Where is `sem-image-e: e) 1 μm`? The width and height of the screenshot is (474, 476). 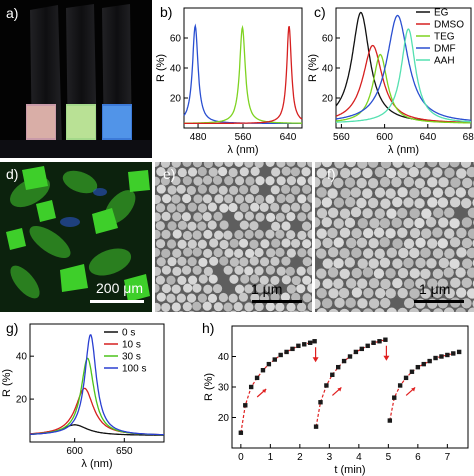 sem-image-e: e) 1 μm is located at coordinates (233, 237).